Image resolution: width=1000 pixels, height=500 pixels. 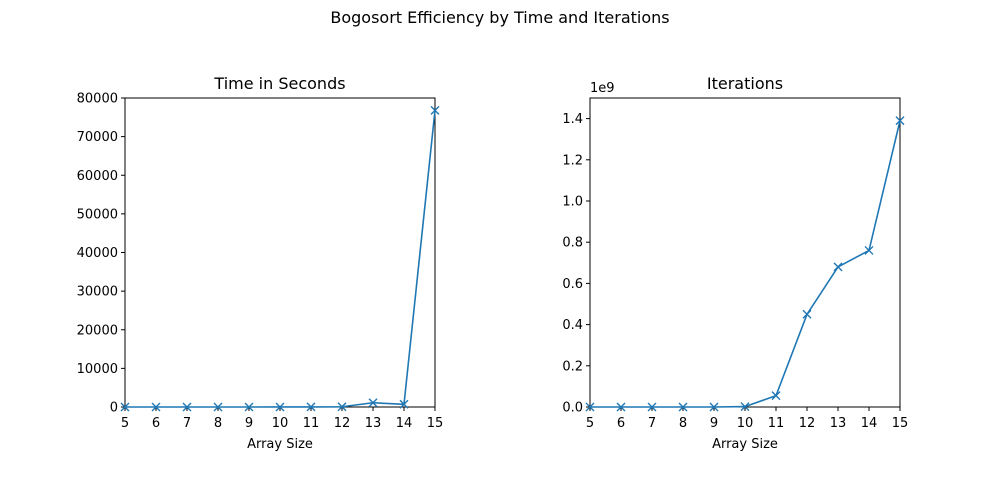 What do you see at coordinates (125, 423) in the screenshot?
I see `chart-0-x-tick-label: 5` at bounding box center [125, 423].